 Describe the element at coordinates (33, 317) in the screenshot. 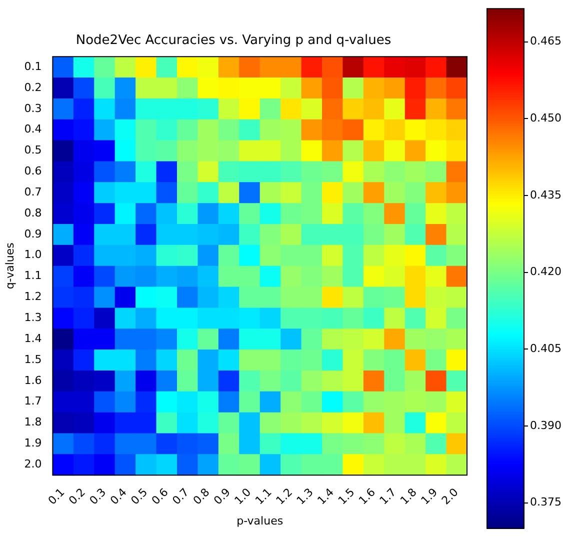

I see `y-tick-label: 1.3` at that location.